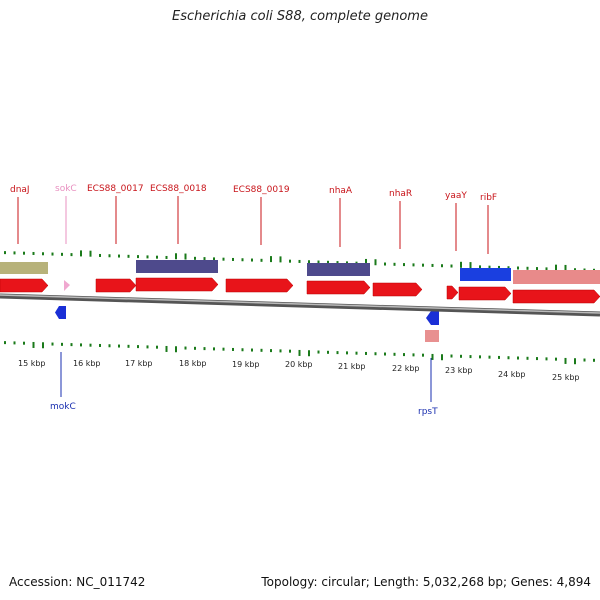 This screenshot has width=600, height=600. I want to click on feature-block, so click(338, 269).